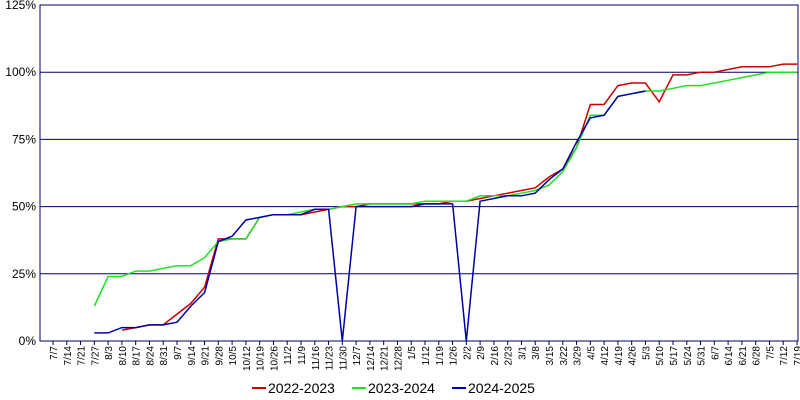  Describe the element at coordinates (274, 358) in the screenshot. I see `x-tick-label: 10/26` at that location.